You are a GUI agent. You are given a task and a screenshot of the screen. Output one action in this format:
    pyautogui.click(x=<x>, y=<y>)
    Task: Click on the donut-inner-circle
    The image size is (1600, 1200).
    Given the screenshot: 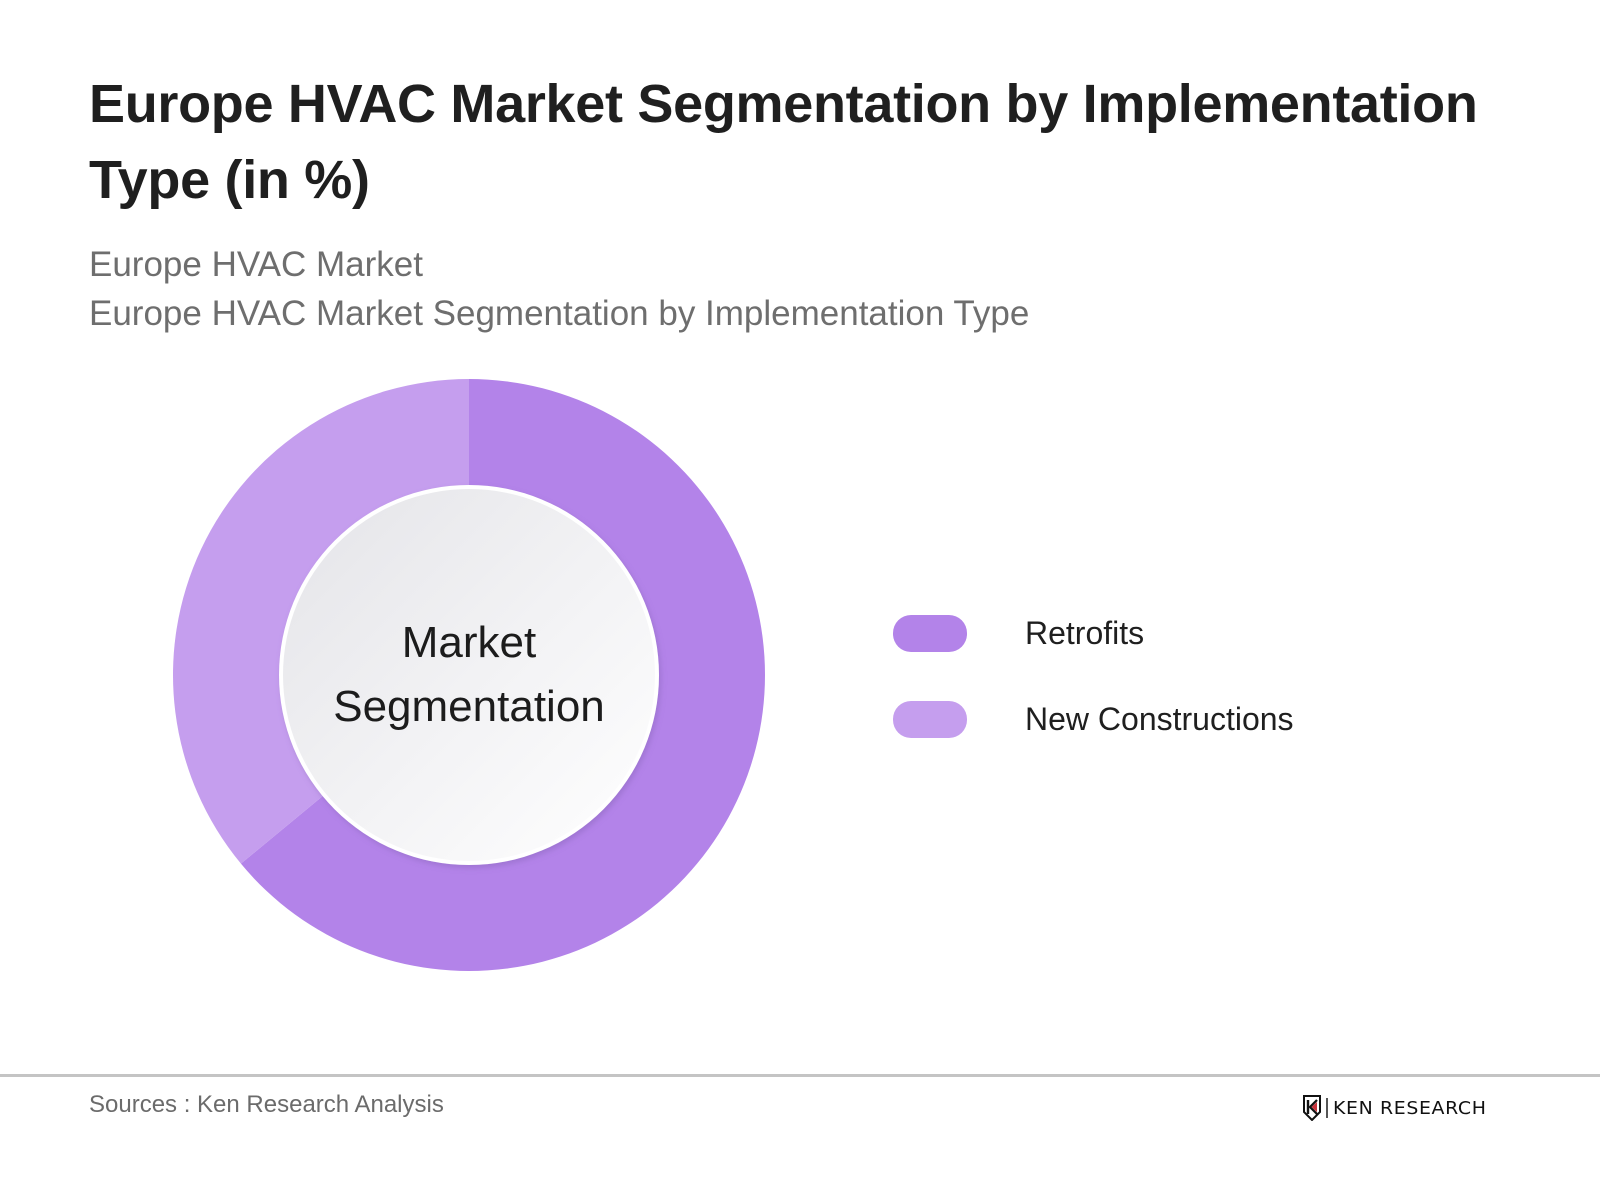 What is the action you would take?
    pyautogui.click(x=469, y=675)
    